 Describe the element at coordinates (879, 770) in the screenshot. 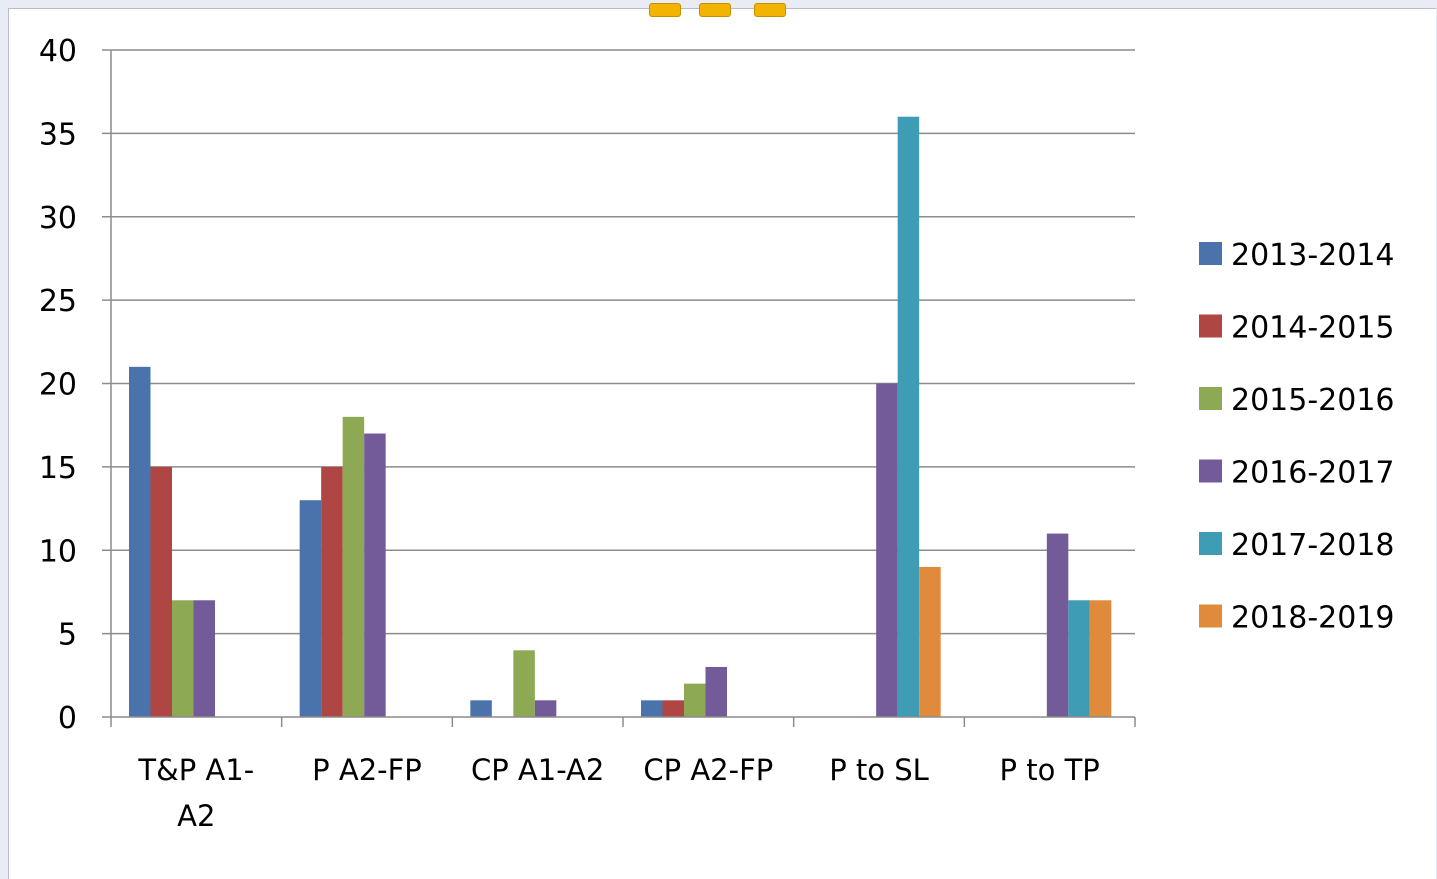

I see `x-tick-label: P to SL` at that location.